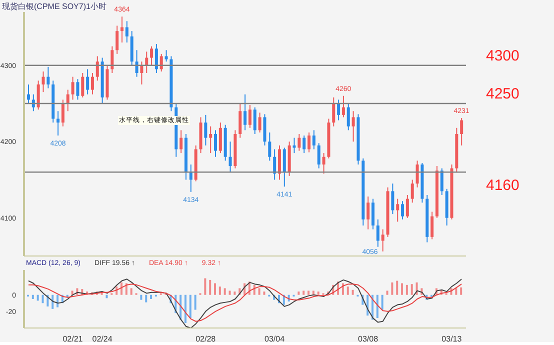 The height and width of the screenshot is (345, 554). What do you see at coordinates (503, 185) in the screenshot?
I see `ref-line-label: 4160` at bounding box center [503, 185].